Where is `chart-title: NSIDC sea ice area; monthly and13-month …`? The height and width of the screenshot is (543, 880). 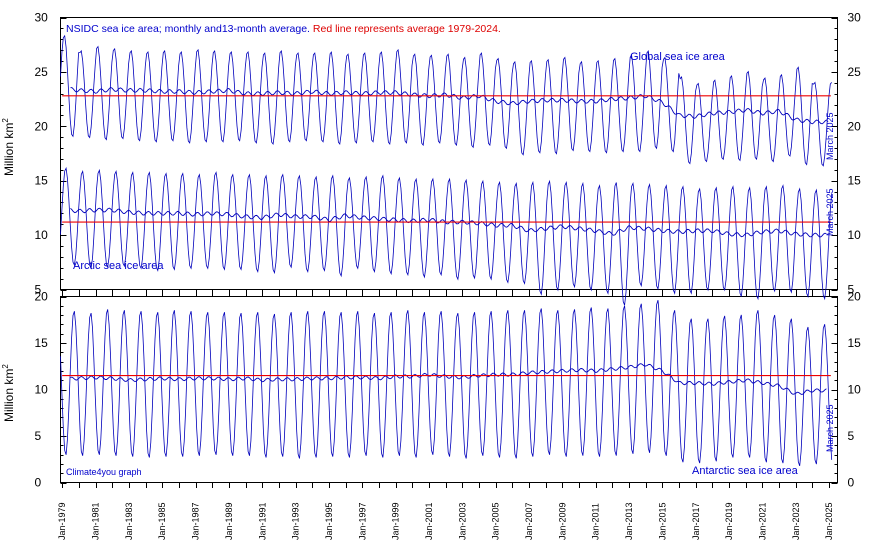 chart-title: NSIDC sea ice area; monthly and13-month … is located at coordinates (283, 29).